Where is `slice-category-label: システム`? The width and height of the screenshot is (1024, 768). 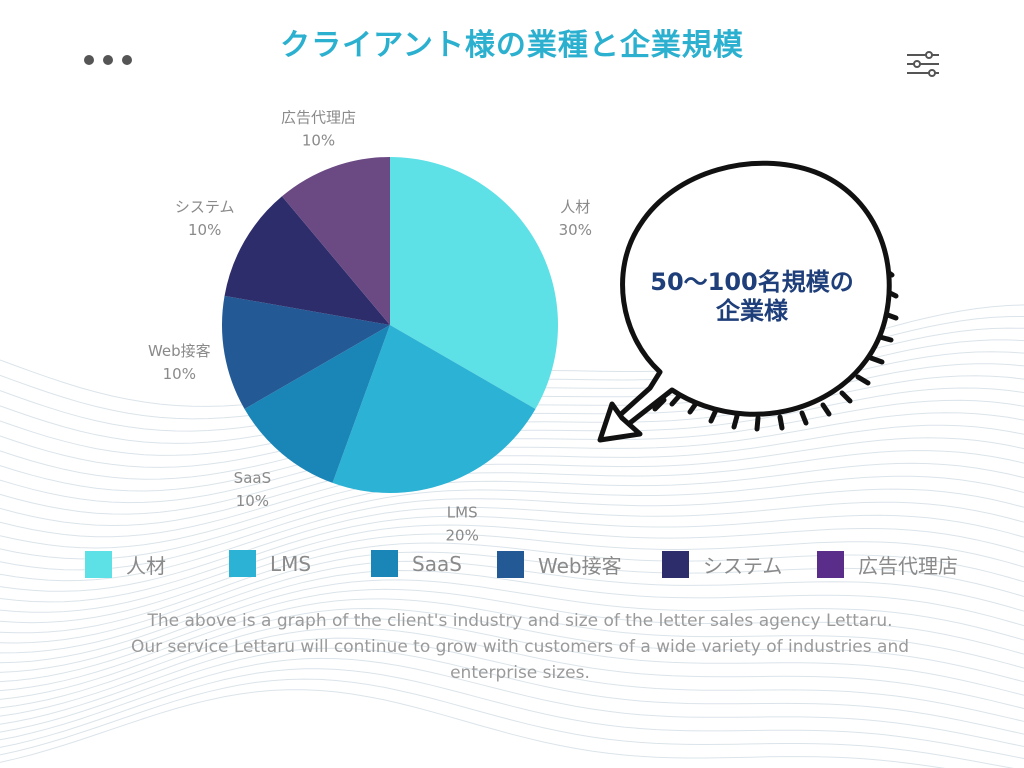 slice-category-label: システム is located at coordinates (205, 207).